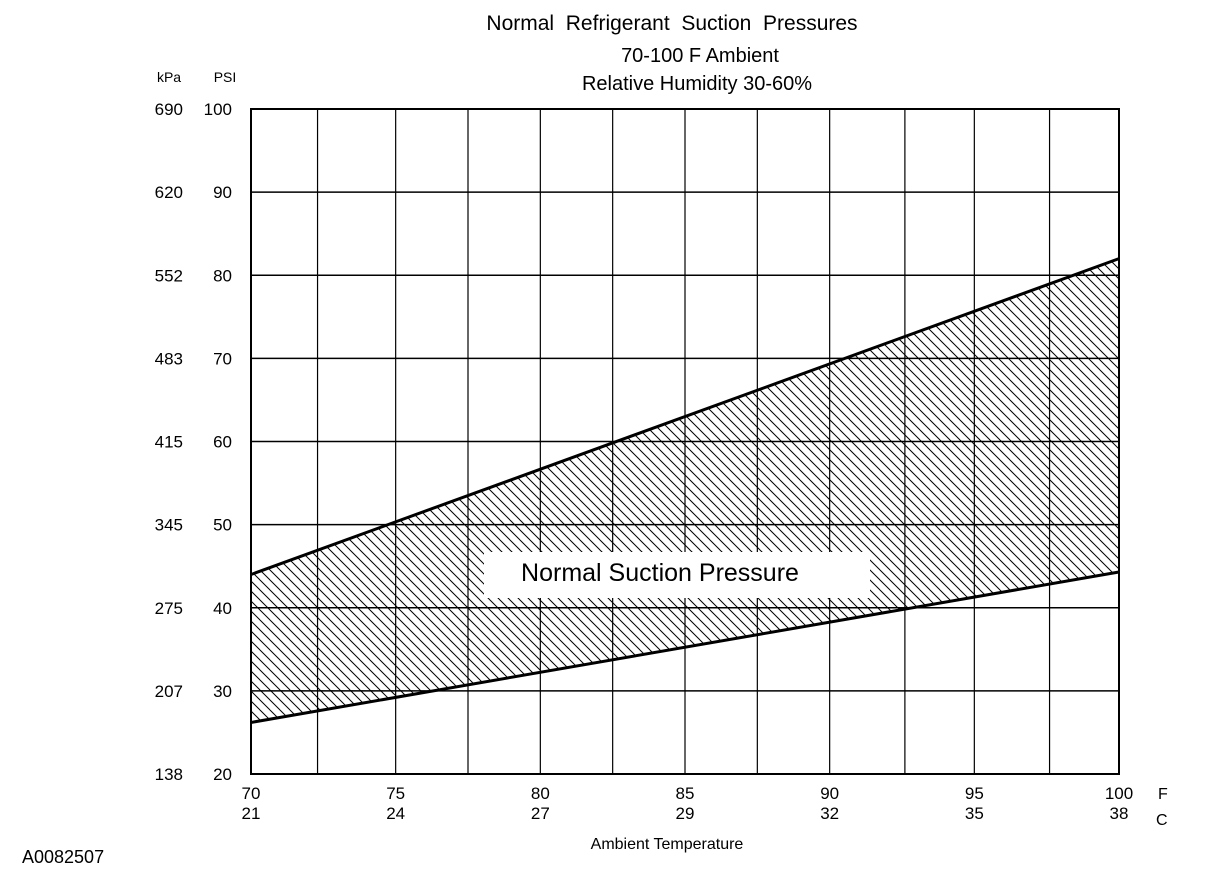 The width and height of the screenshot is (1216, 882). Describe the element at coordinates (685, 813) in the screenshot. I see `x-tick-label-c: 29` at that location.